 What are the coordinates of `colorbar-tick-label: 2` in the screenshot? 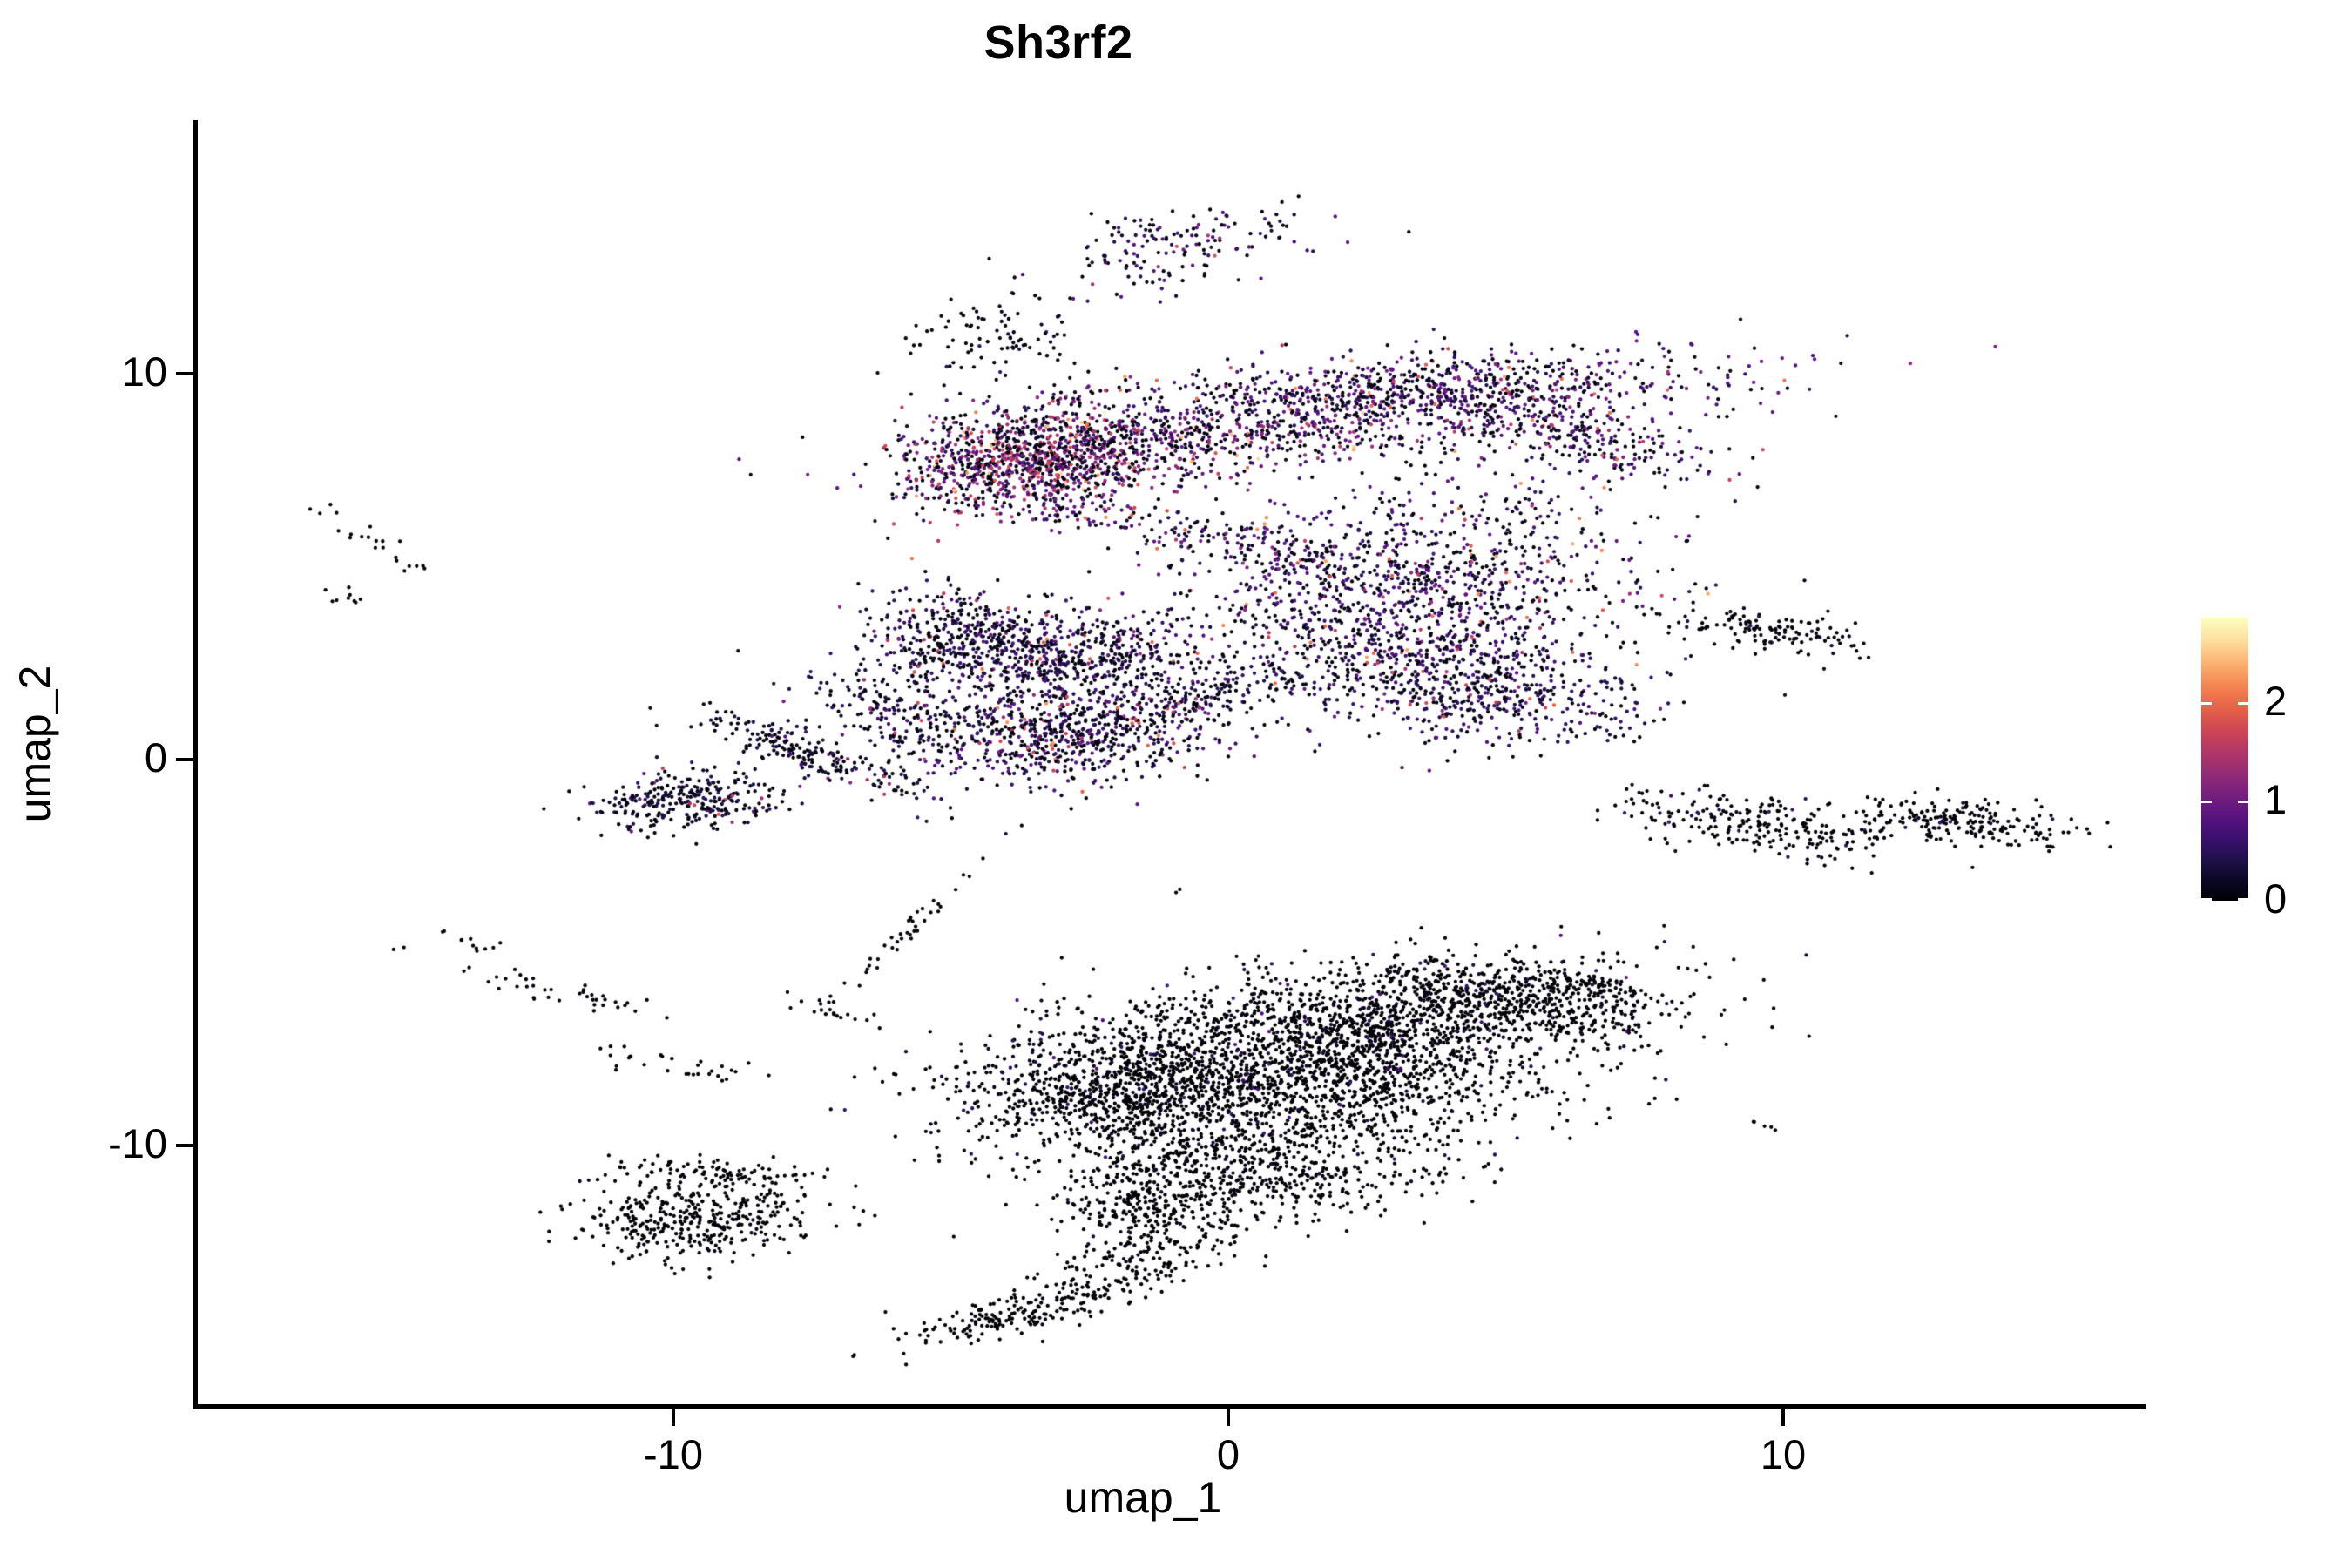 It's located at (2276, 700).